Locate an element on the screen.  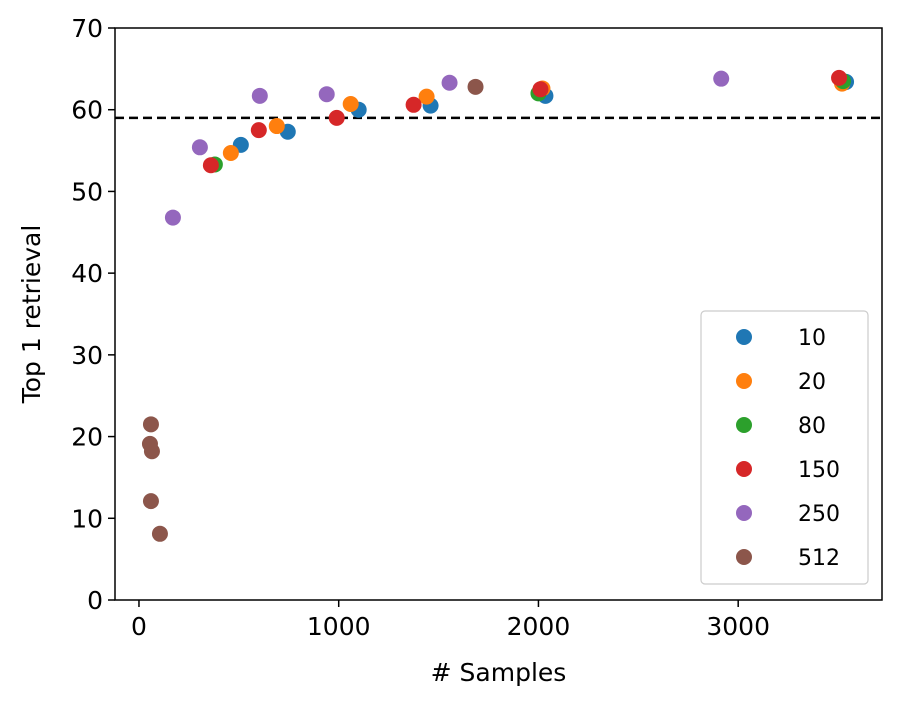
legend-label-150: 150 is located at coordinates (819, 470).